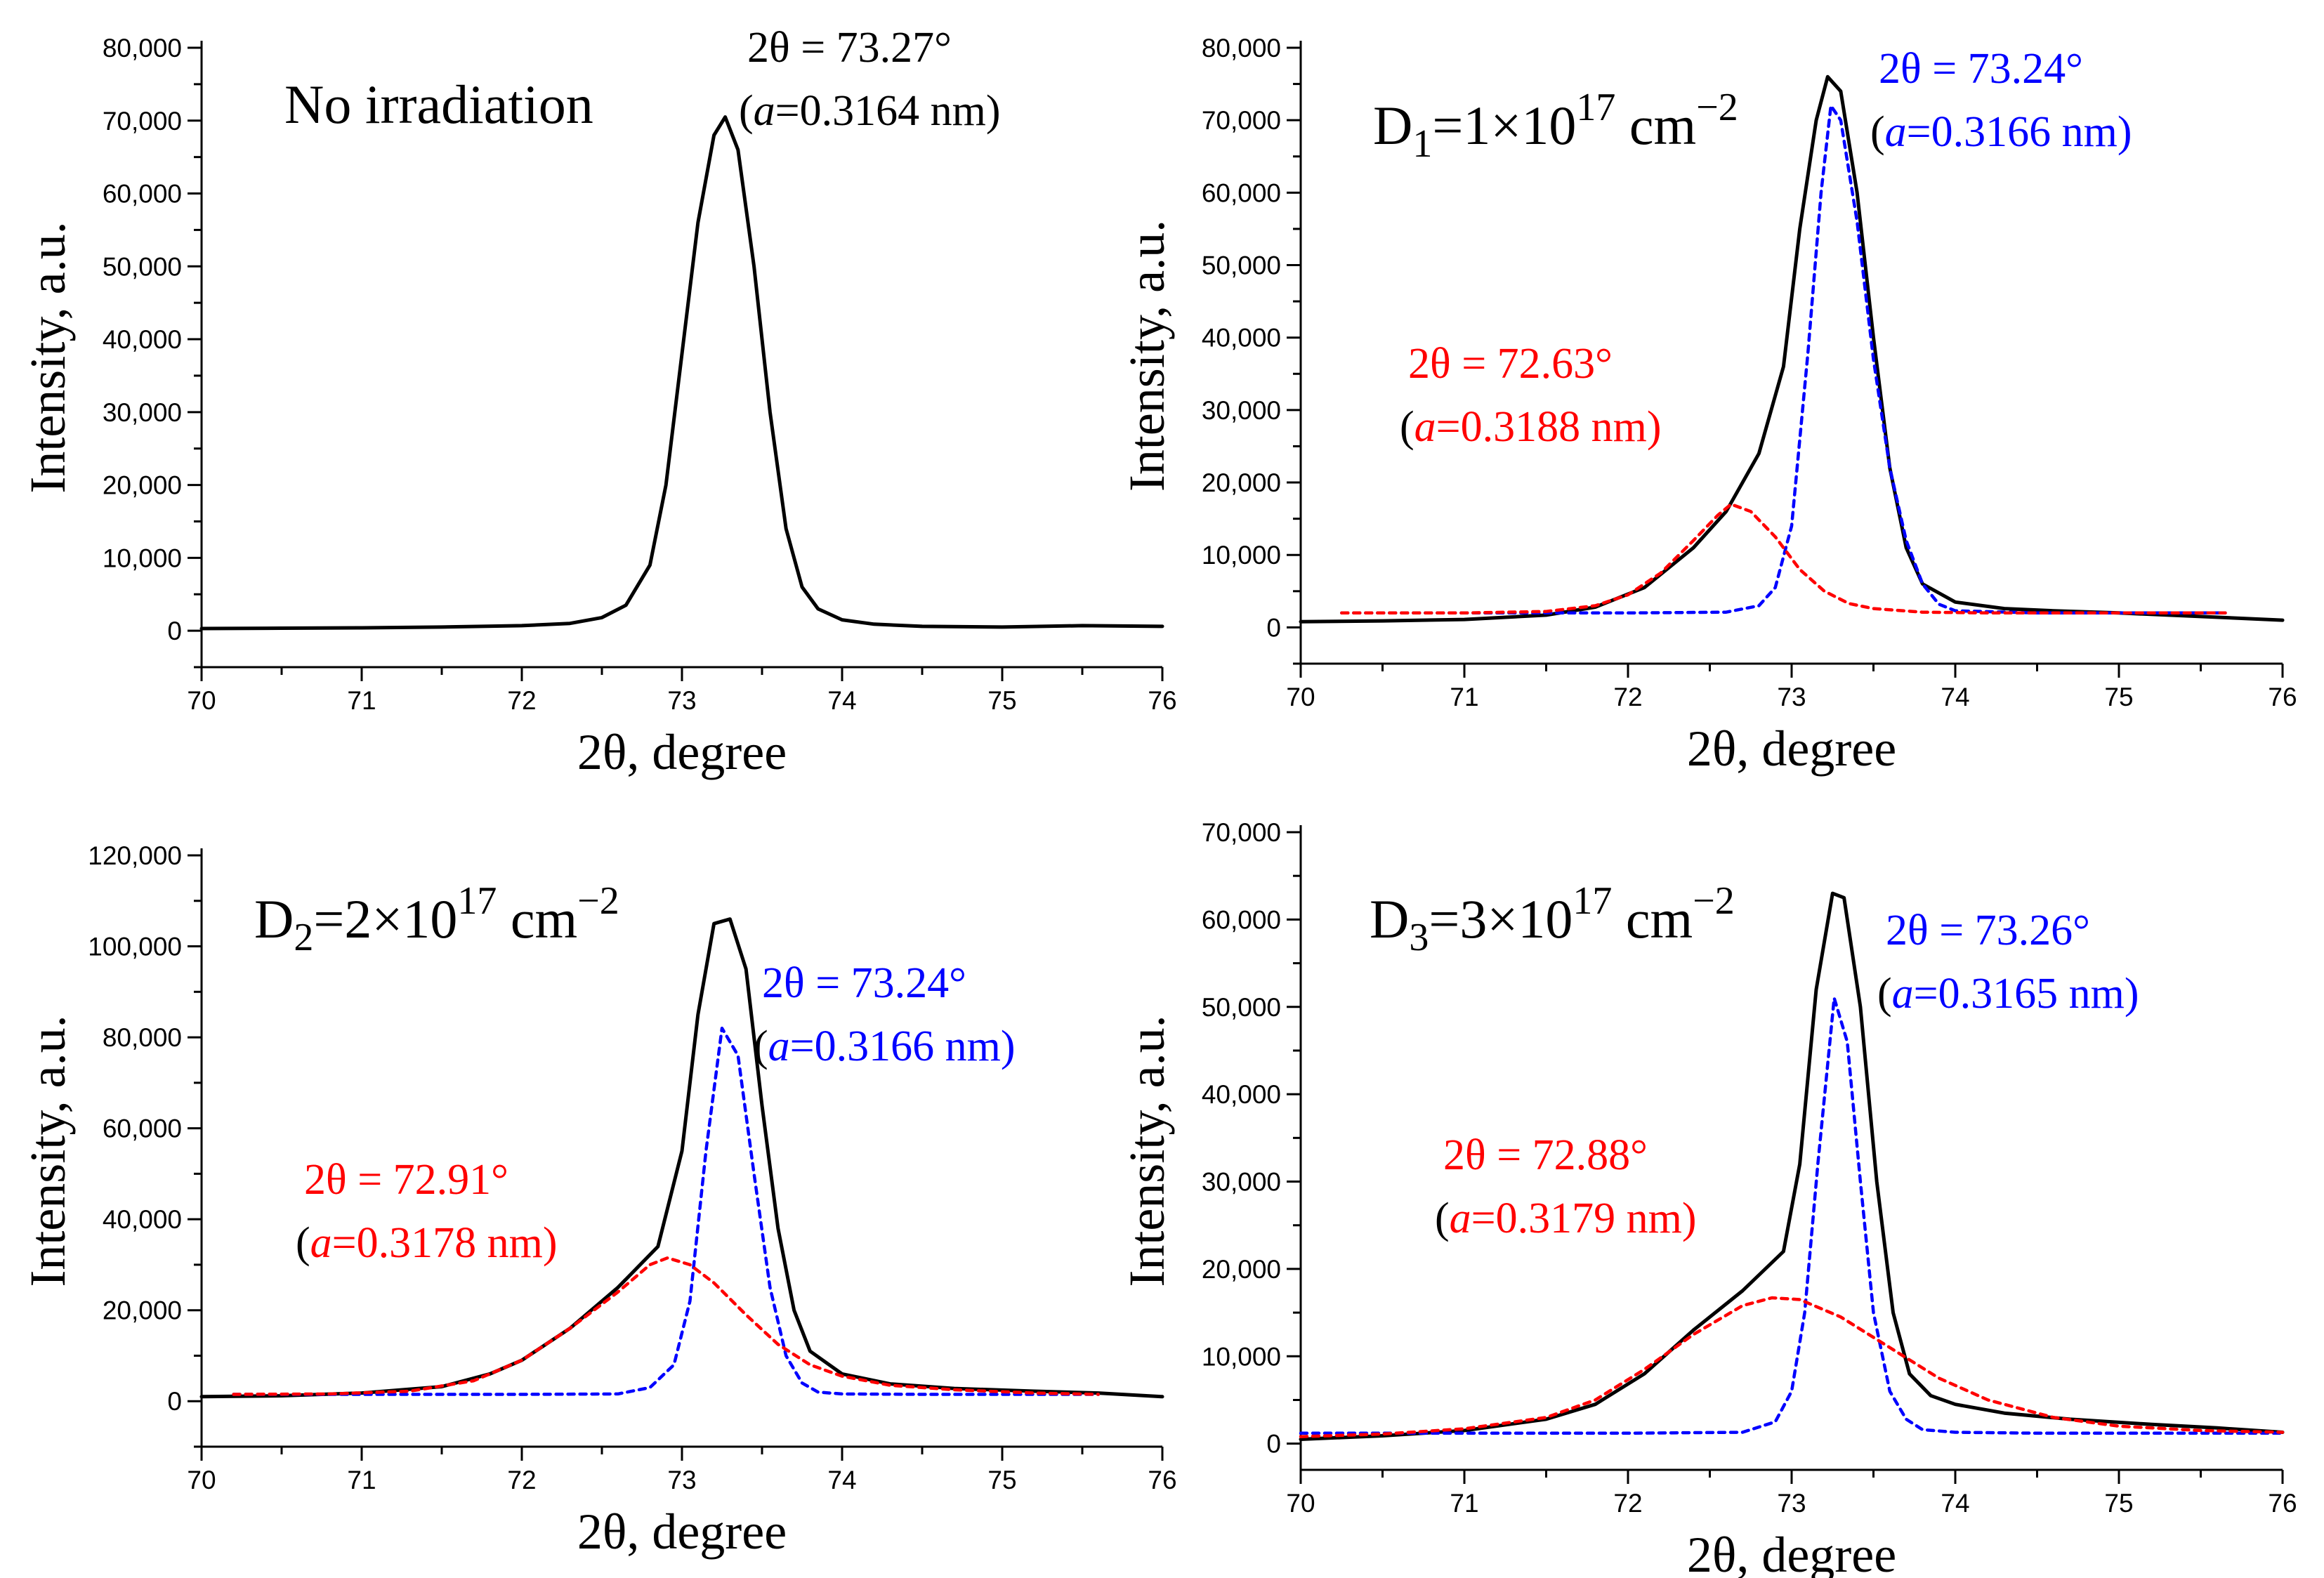 The width and height of the screenshot is (2324, 1578). Describe the element at coordinates (1545, 1155) in the screenshot. I see `peak-angle-label: 2θ = 72.88°` at that location.